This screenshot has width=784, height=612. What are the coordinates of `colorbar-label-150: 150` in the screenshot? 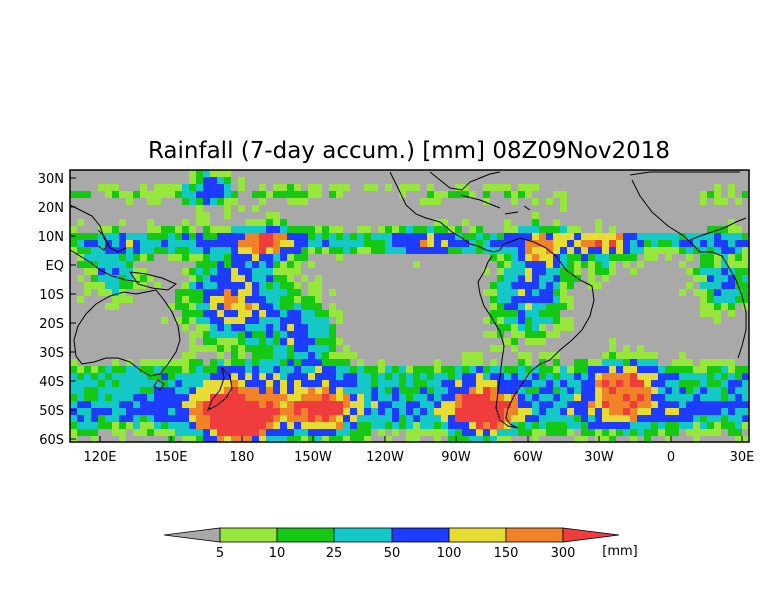 It's located at (506, 553).